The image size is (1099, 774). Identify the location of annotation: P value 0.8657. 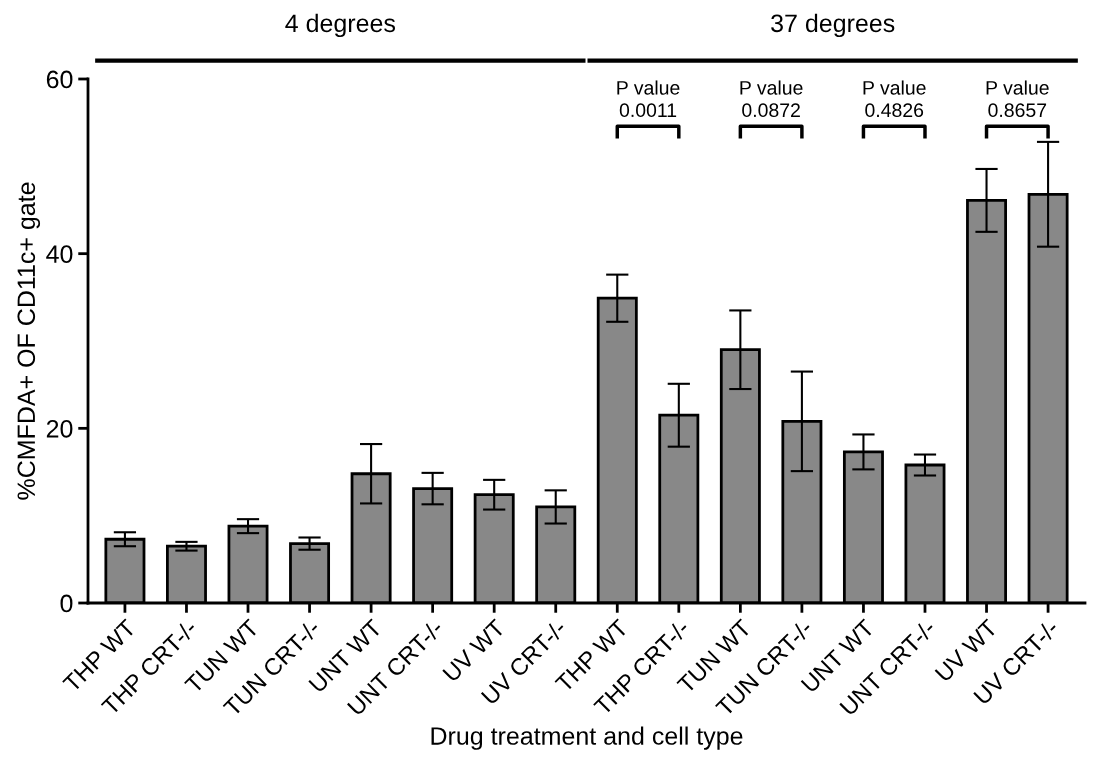
(1017, 99).